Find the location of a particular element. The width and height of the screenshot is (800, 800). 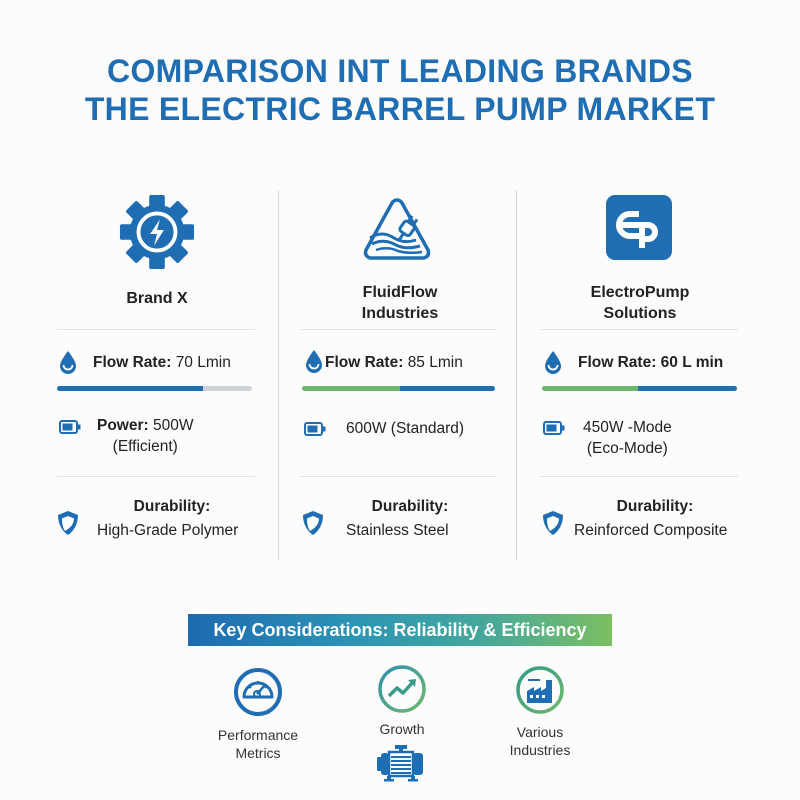

durability-value: Reinforced Composite is located at coordinates (651, 530).